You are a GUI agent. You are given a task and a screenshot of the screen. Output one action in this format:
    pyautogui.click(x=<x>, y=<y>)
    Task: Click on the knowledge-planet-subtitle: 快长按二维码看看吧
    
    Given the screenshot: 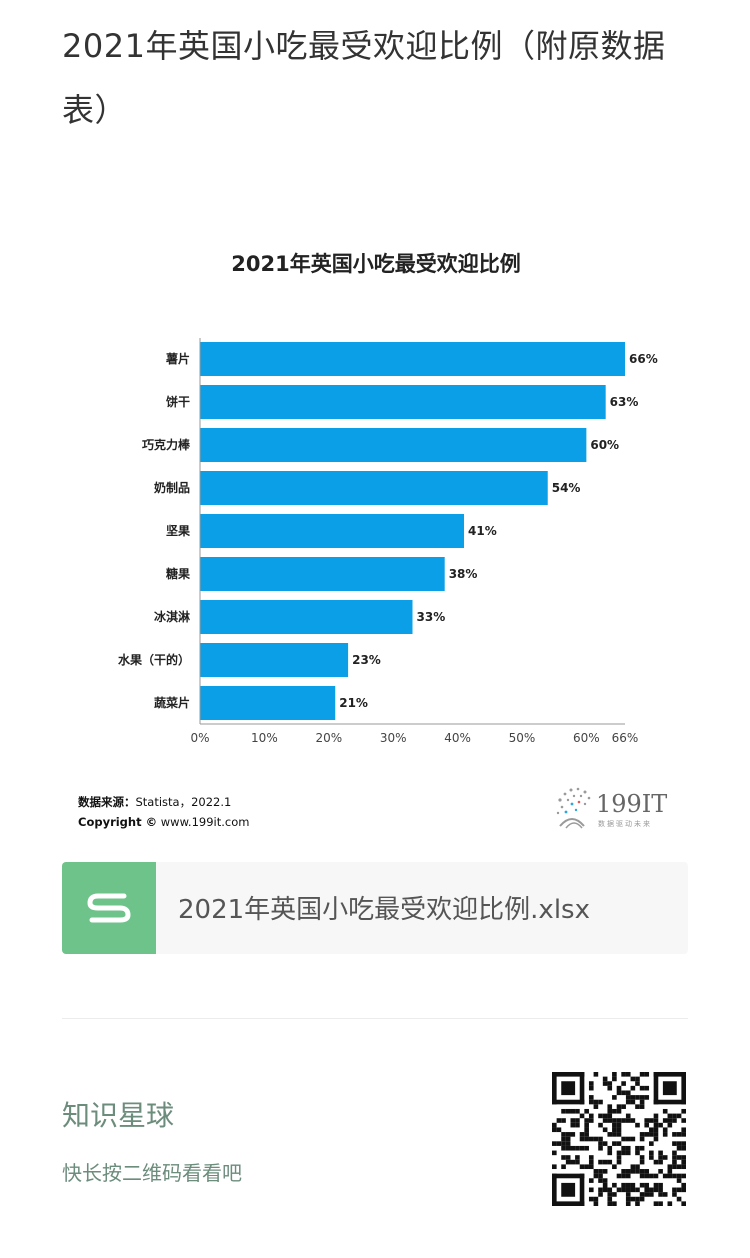 What is the action you would take?
    pyautogui.click(x=152, y=1173)
    